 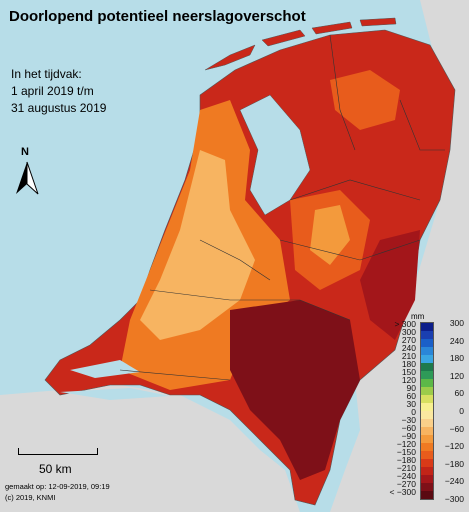 I want to click on north-arrow: N, so click(x=27, y=172).